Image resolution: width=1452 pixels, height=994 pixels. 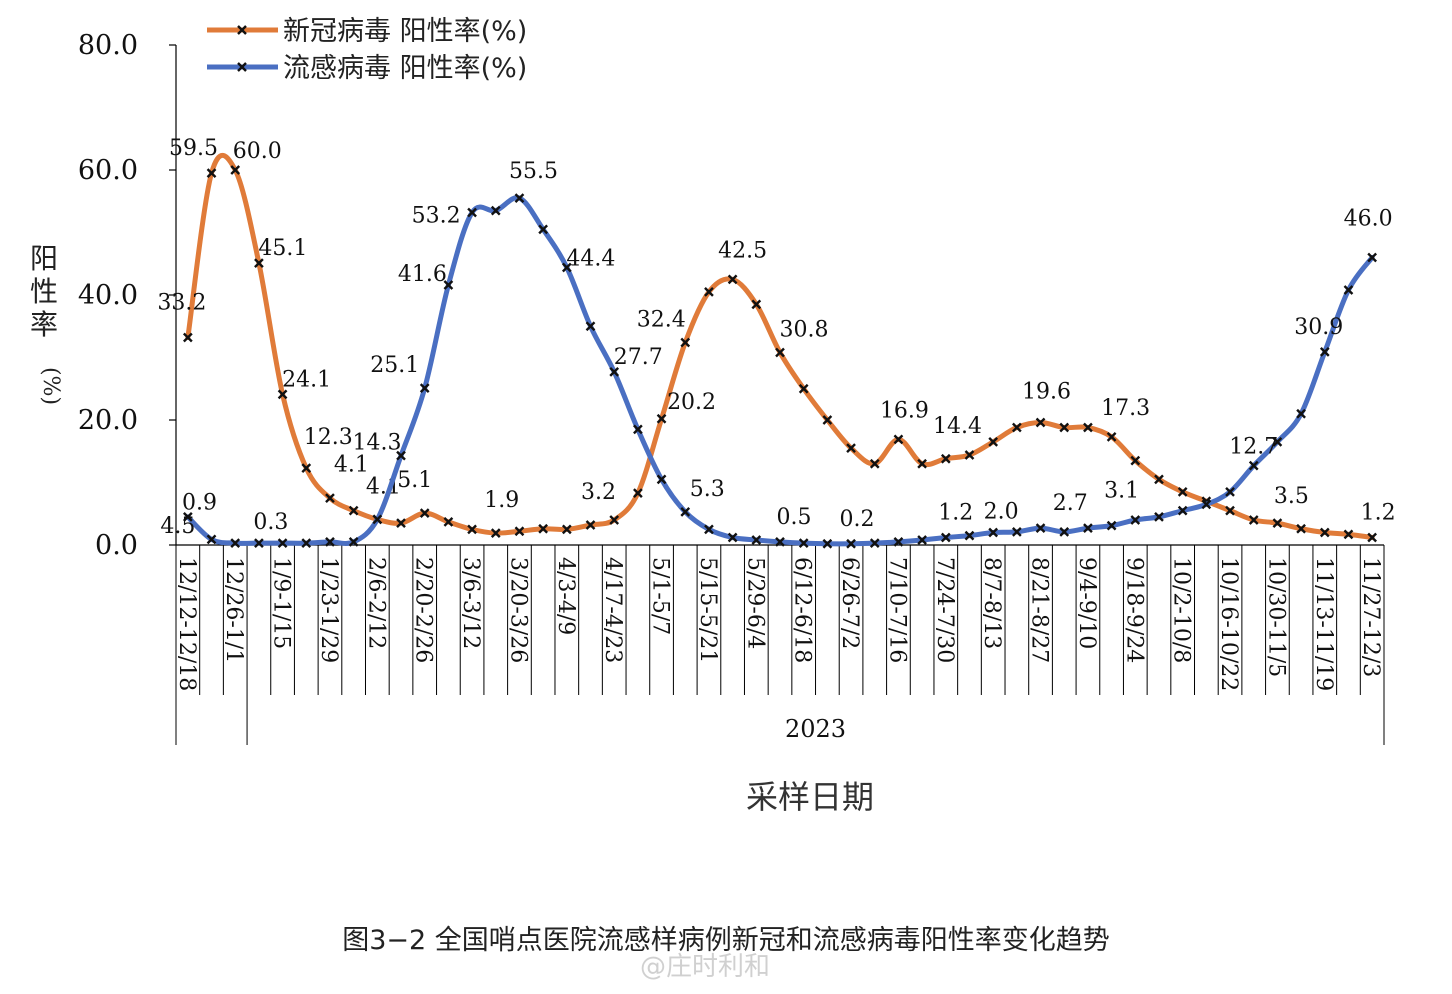 What do you see at coordinates (501, 500) in the screenshot?
I see `covid-data-label: 1.9` at bounding box center [501, 500].